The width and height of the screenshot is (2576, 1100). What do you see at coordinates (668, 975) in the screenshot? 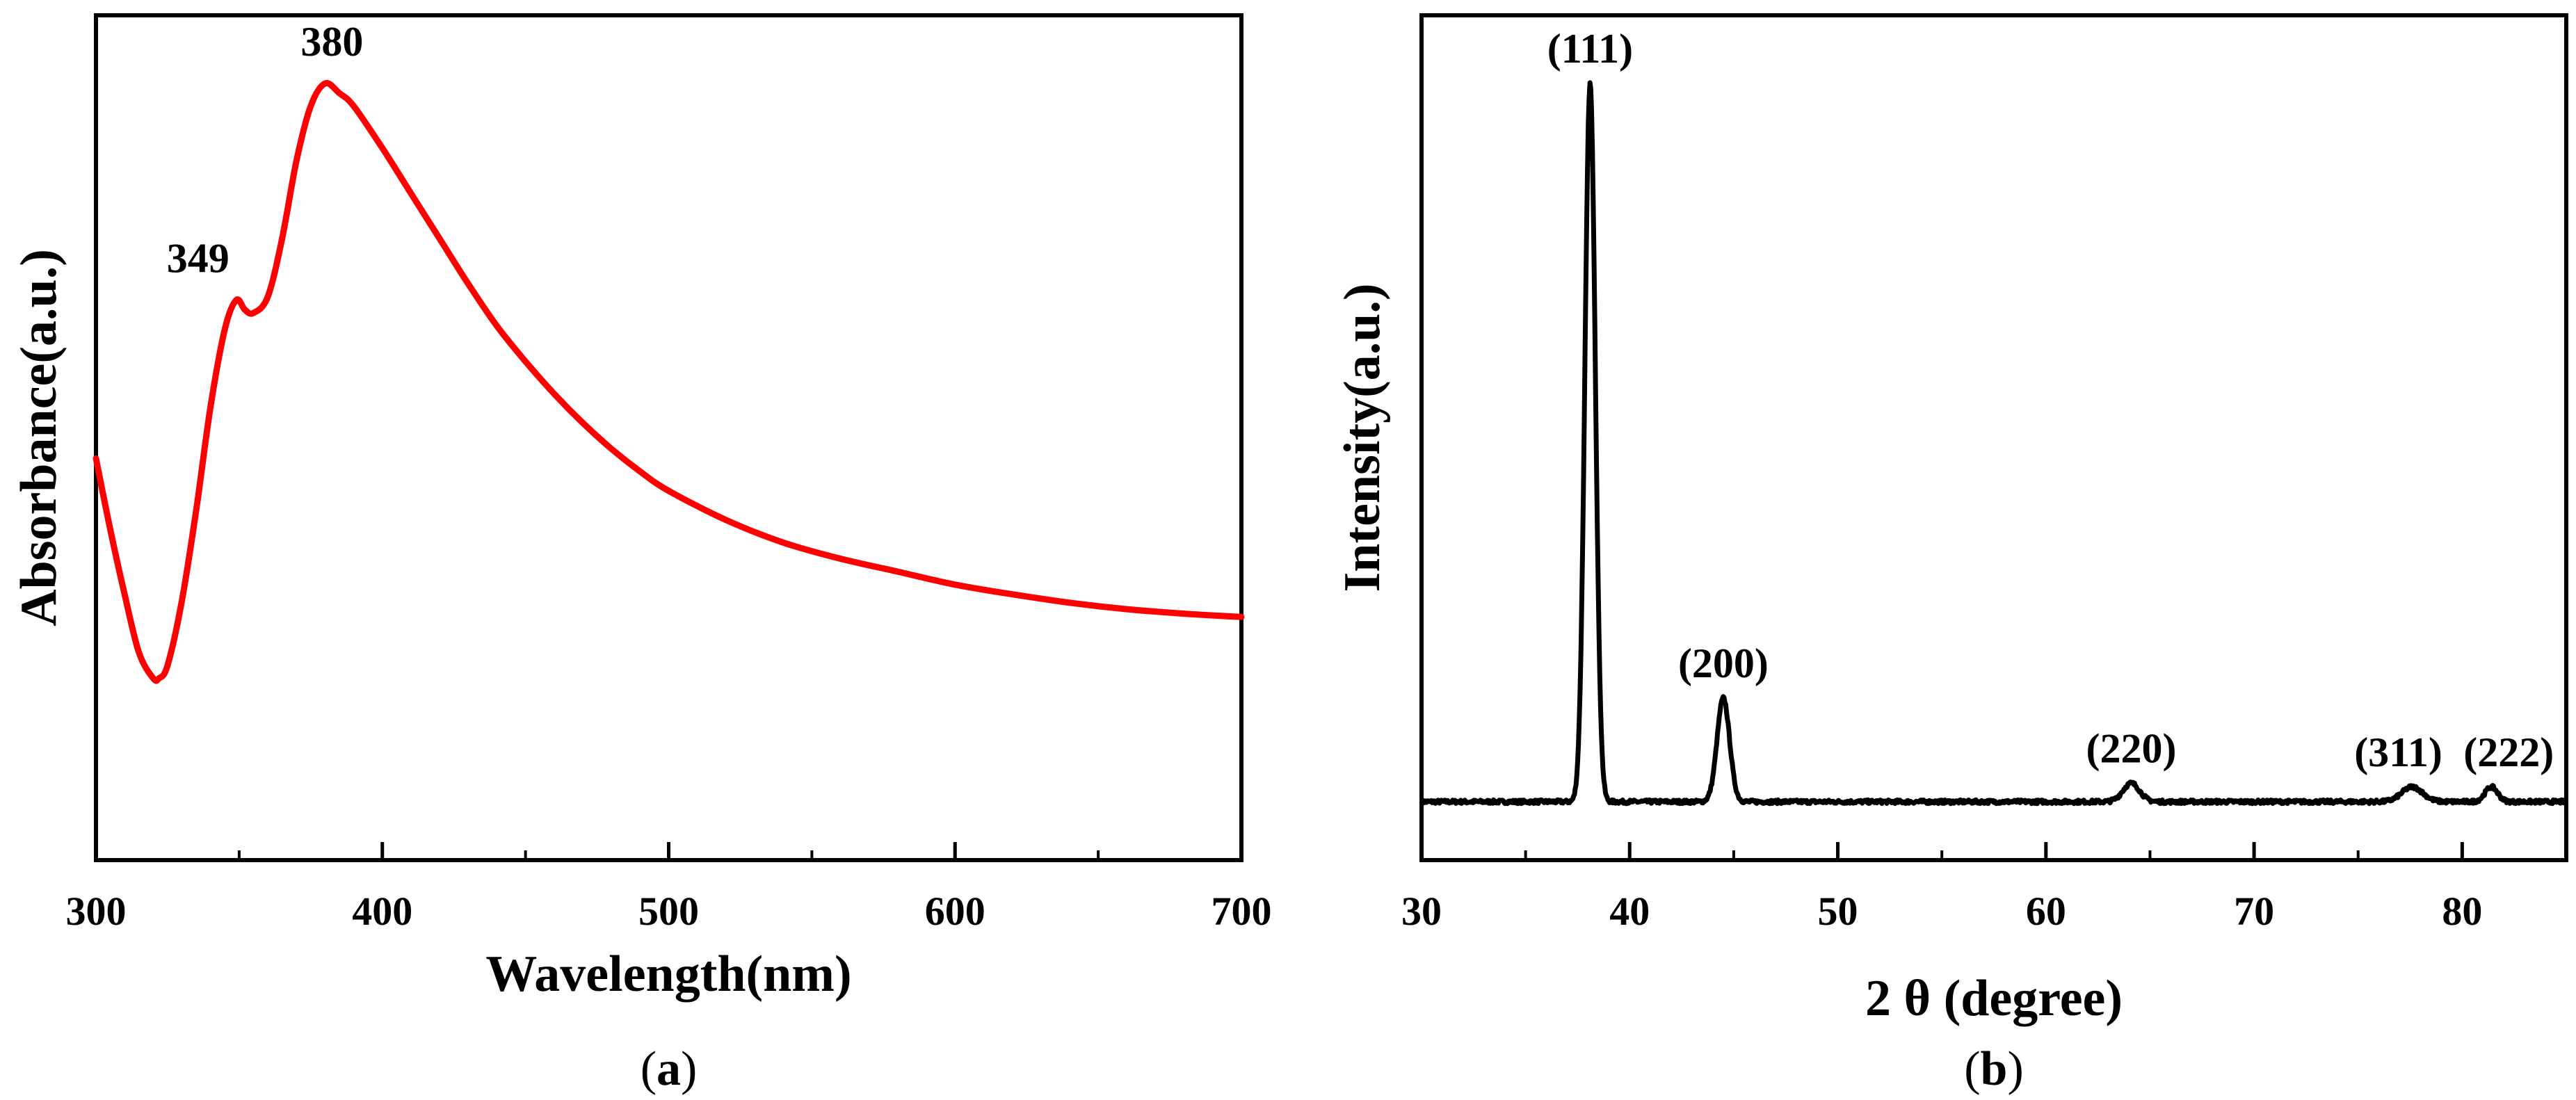
I see `x-axis-title: Wavelength(nm)` at bounding box center [668, 975].